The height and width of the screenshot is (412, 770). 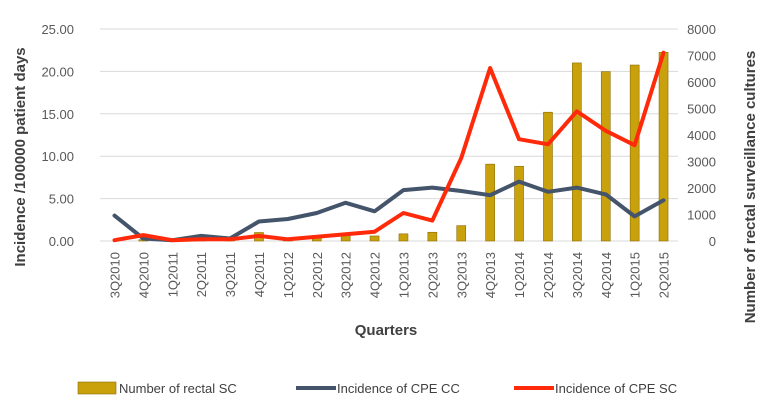 I want to click on y-left-tick-label: 5.00, so click(x=61, y=199).